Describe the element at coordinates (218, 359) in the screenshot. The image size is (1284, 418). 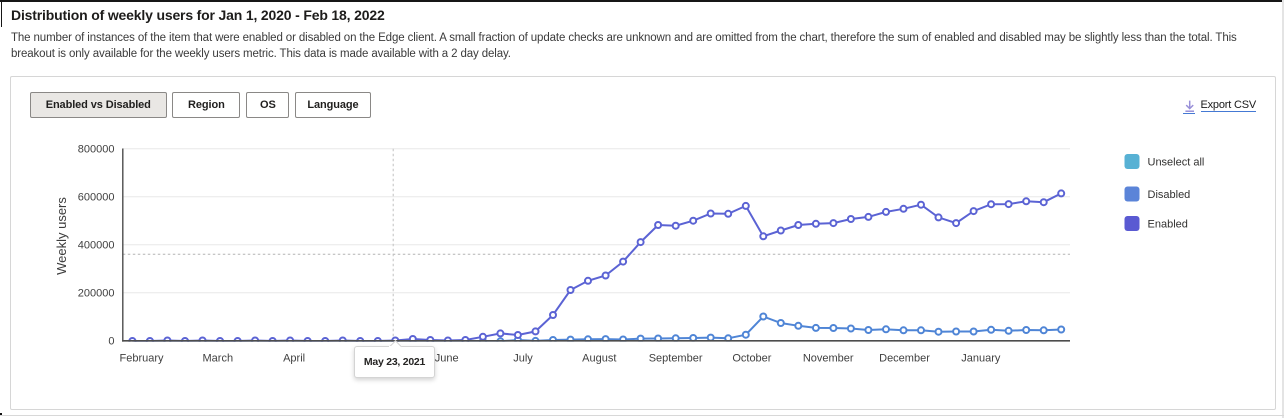
I see `svg-text: March` at that location.